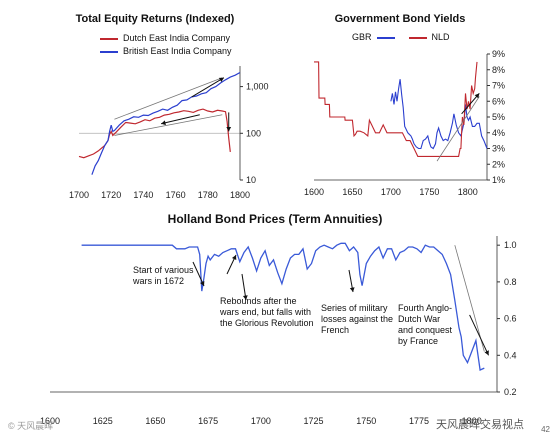 The height and width of the screenshot is (438, 554). I want to click on chart1-trend-line-dutch, so click(168, 125).